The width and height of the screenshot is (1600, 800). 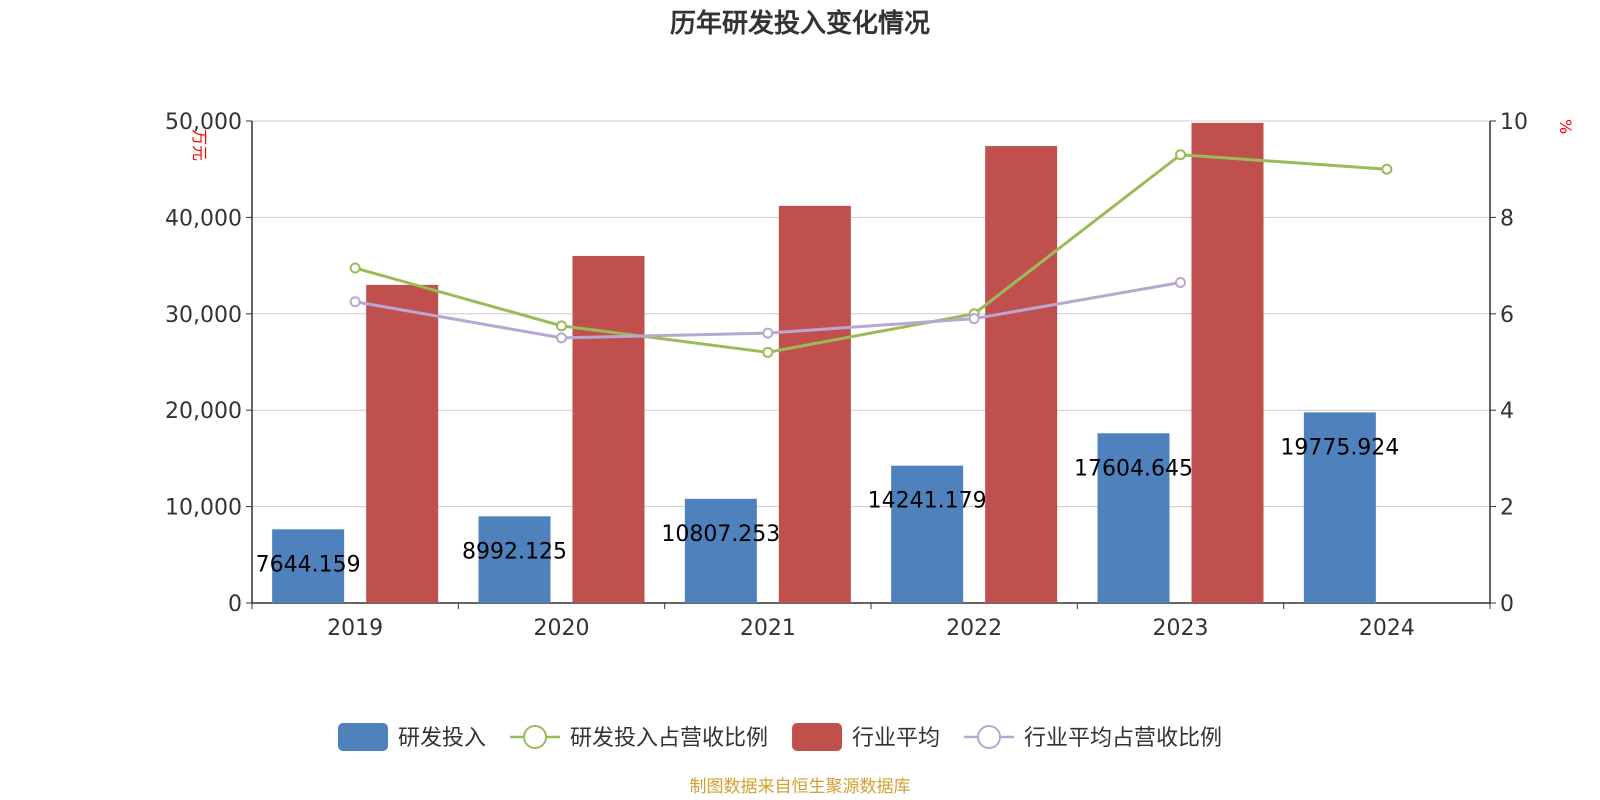 What do you see at coordinates (203, 315) in the screenshot?
I see `y-left-tick-label: 30,000` at bounding box center [203, 315].